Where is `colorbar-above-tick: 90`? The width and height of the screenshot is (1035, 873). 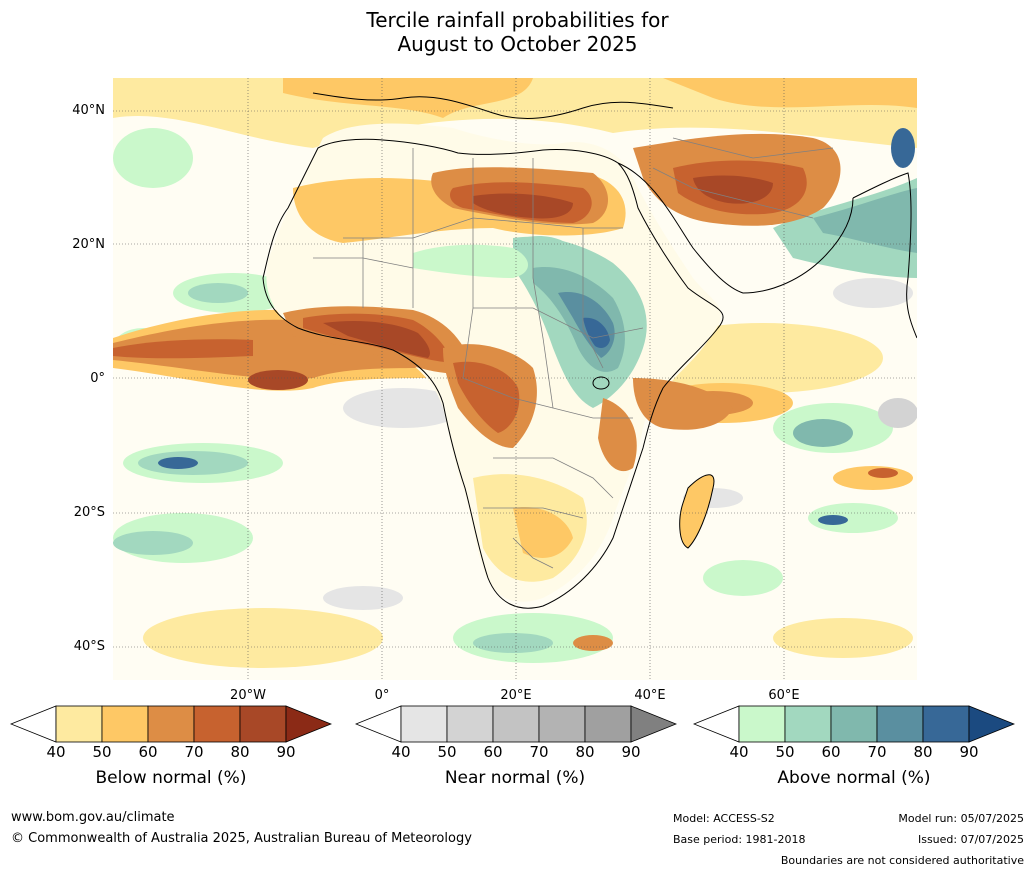 colorbar-above-tick: 90 is located at coordinates (969, 752).